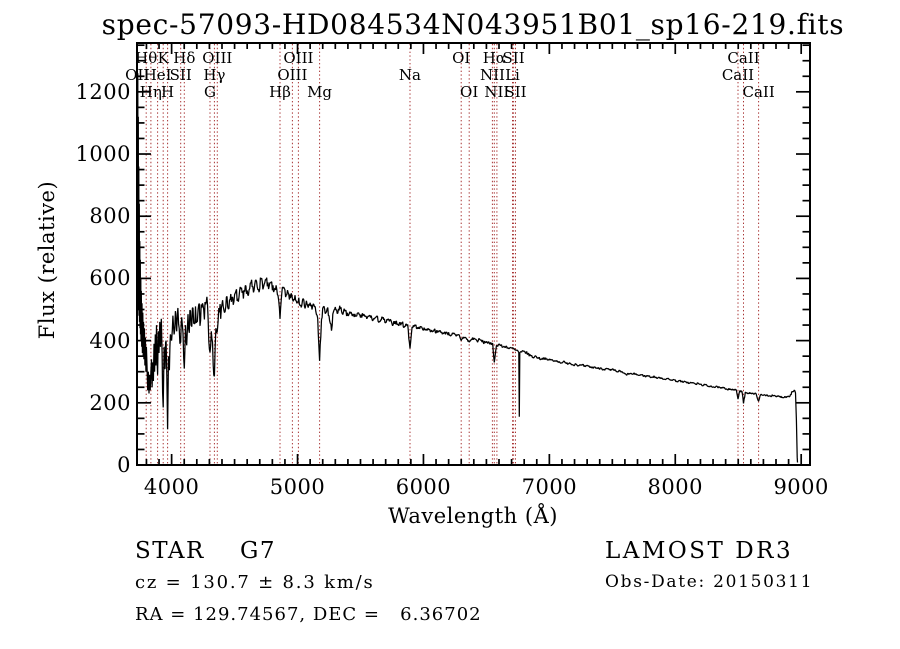 This screenshot has height=649, width=900. Describe the element at coordinates (423, 487) in the screenshot. I see `x-tick-label: 6000` at that location.